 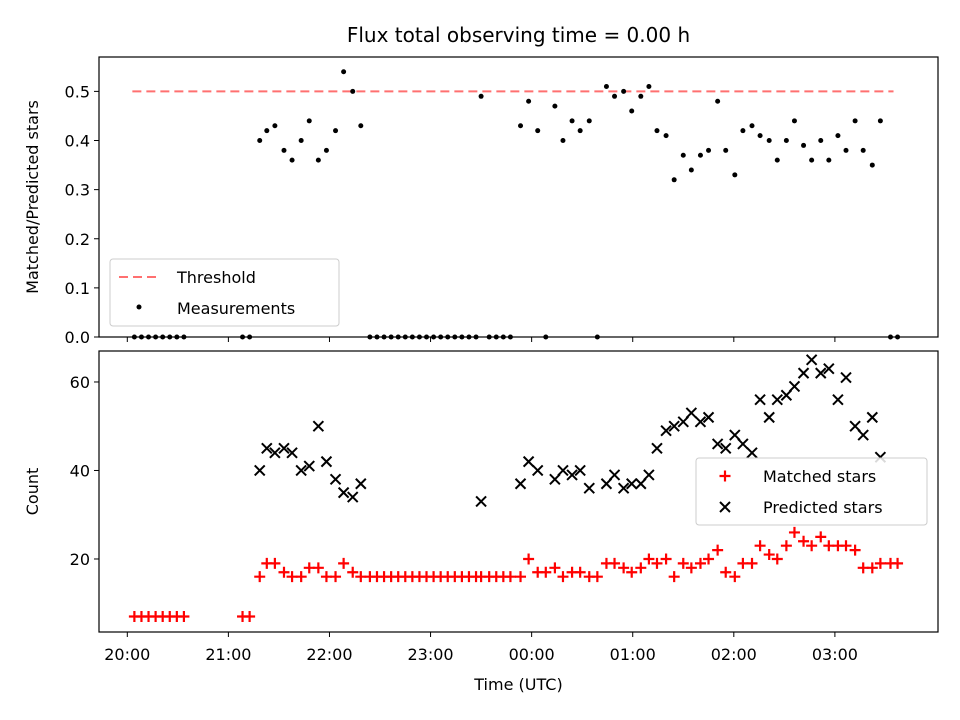 What do you see at coordinates (80, 559) in the screenshot?
I see `y-tick-label: 20` at bounding box center [80, 559].